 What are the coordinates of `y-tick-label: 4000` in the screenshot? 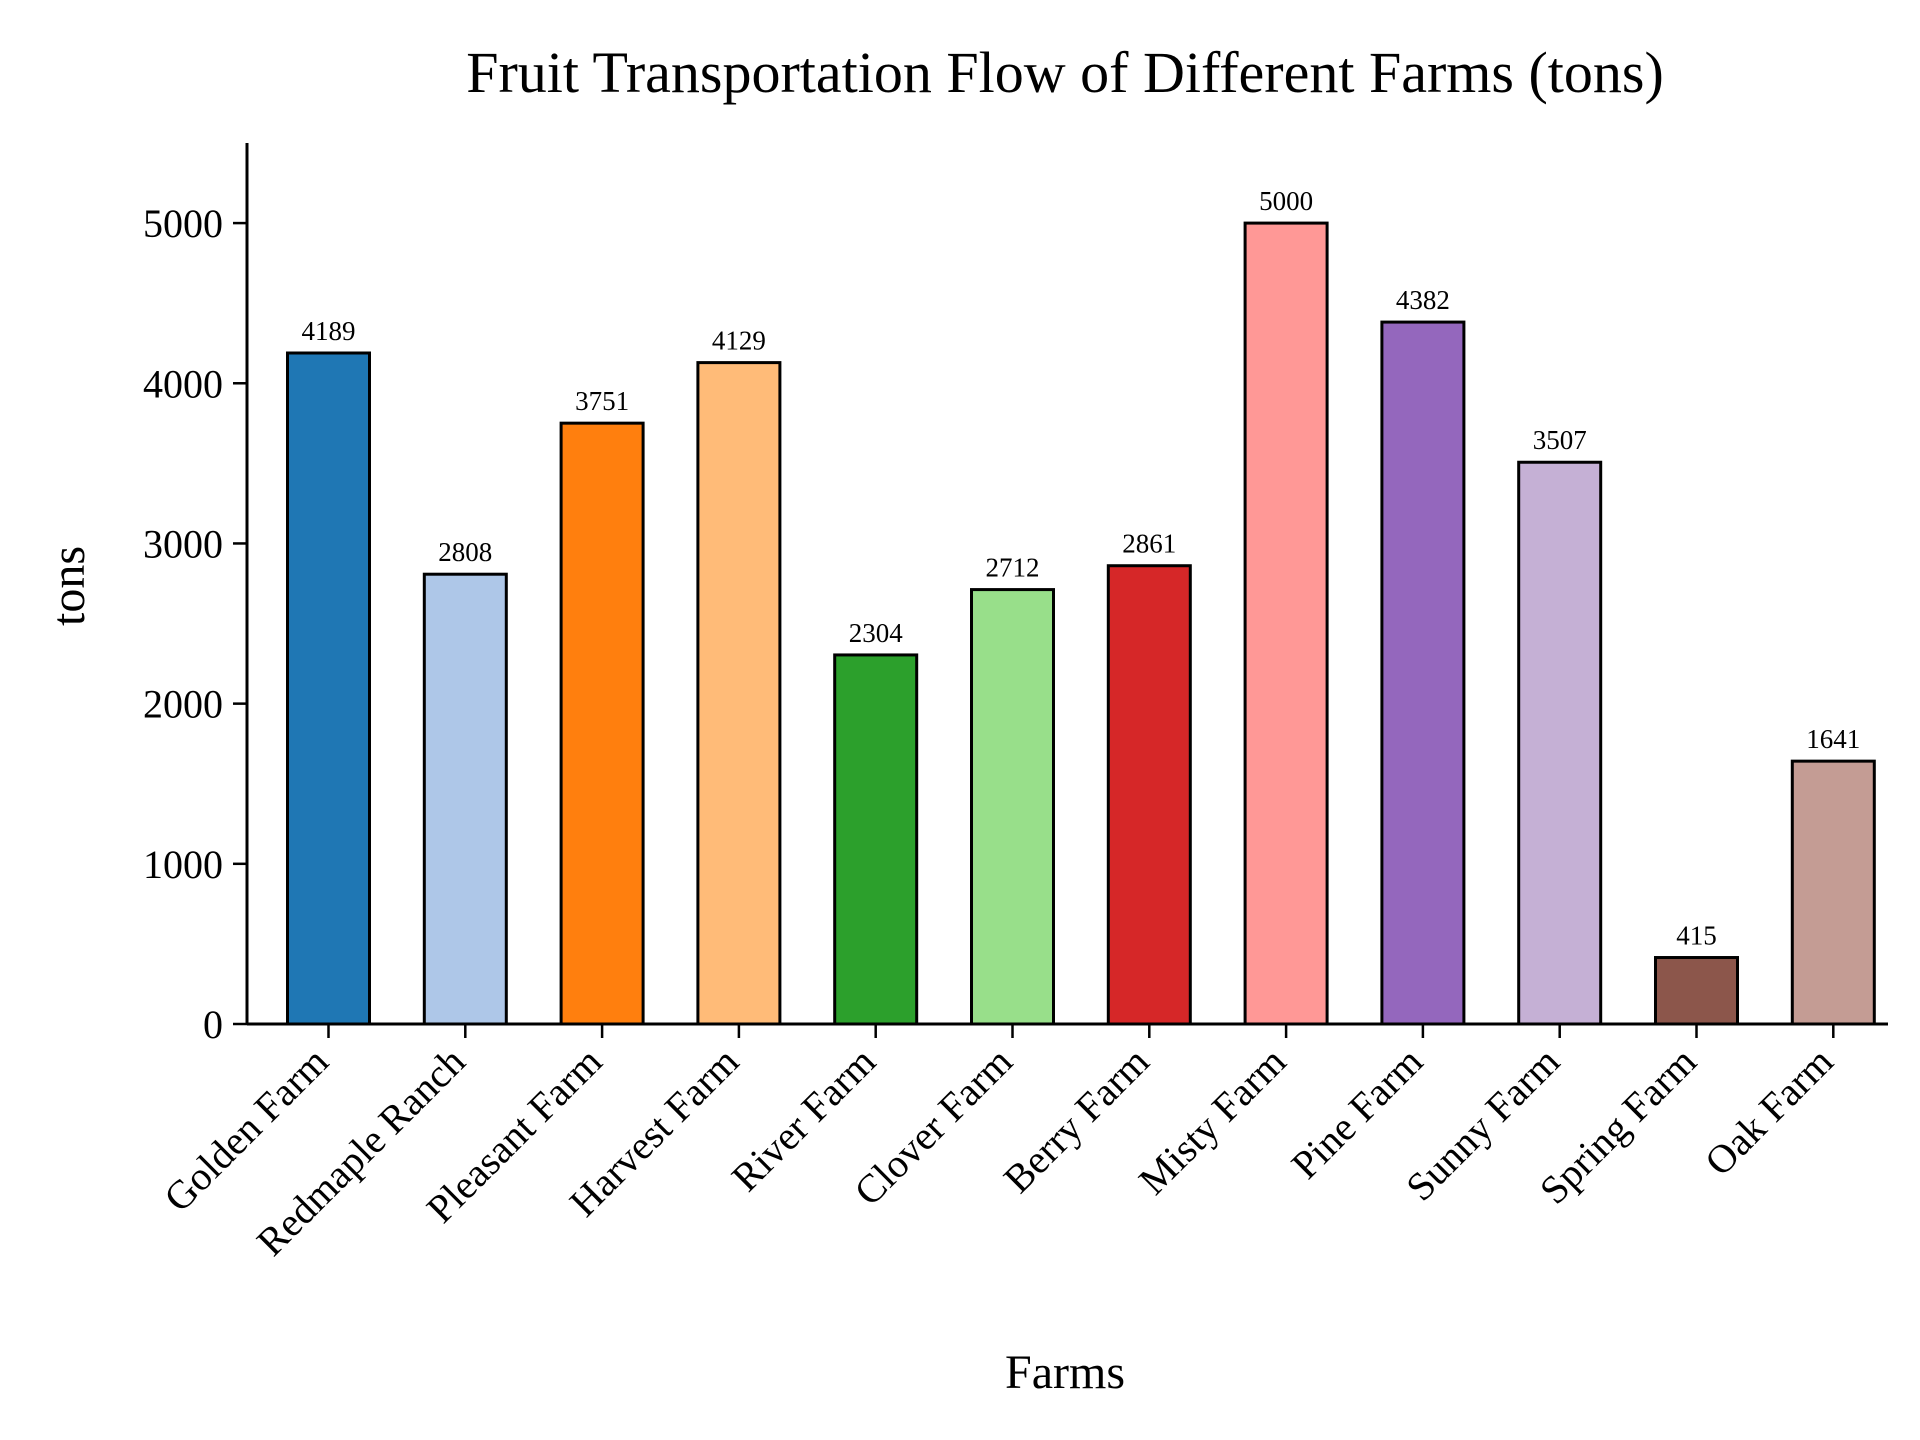 It's located at (183, 383).